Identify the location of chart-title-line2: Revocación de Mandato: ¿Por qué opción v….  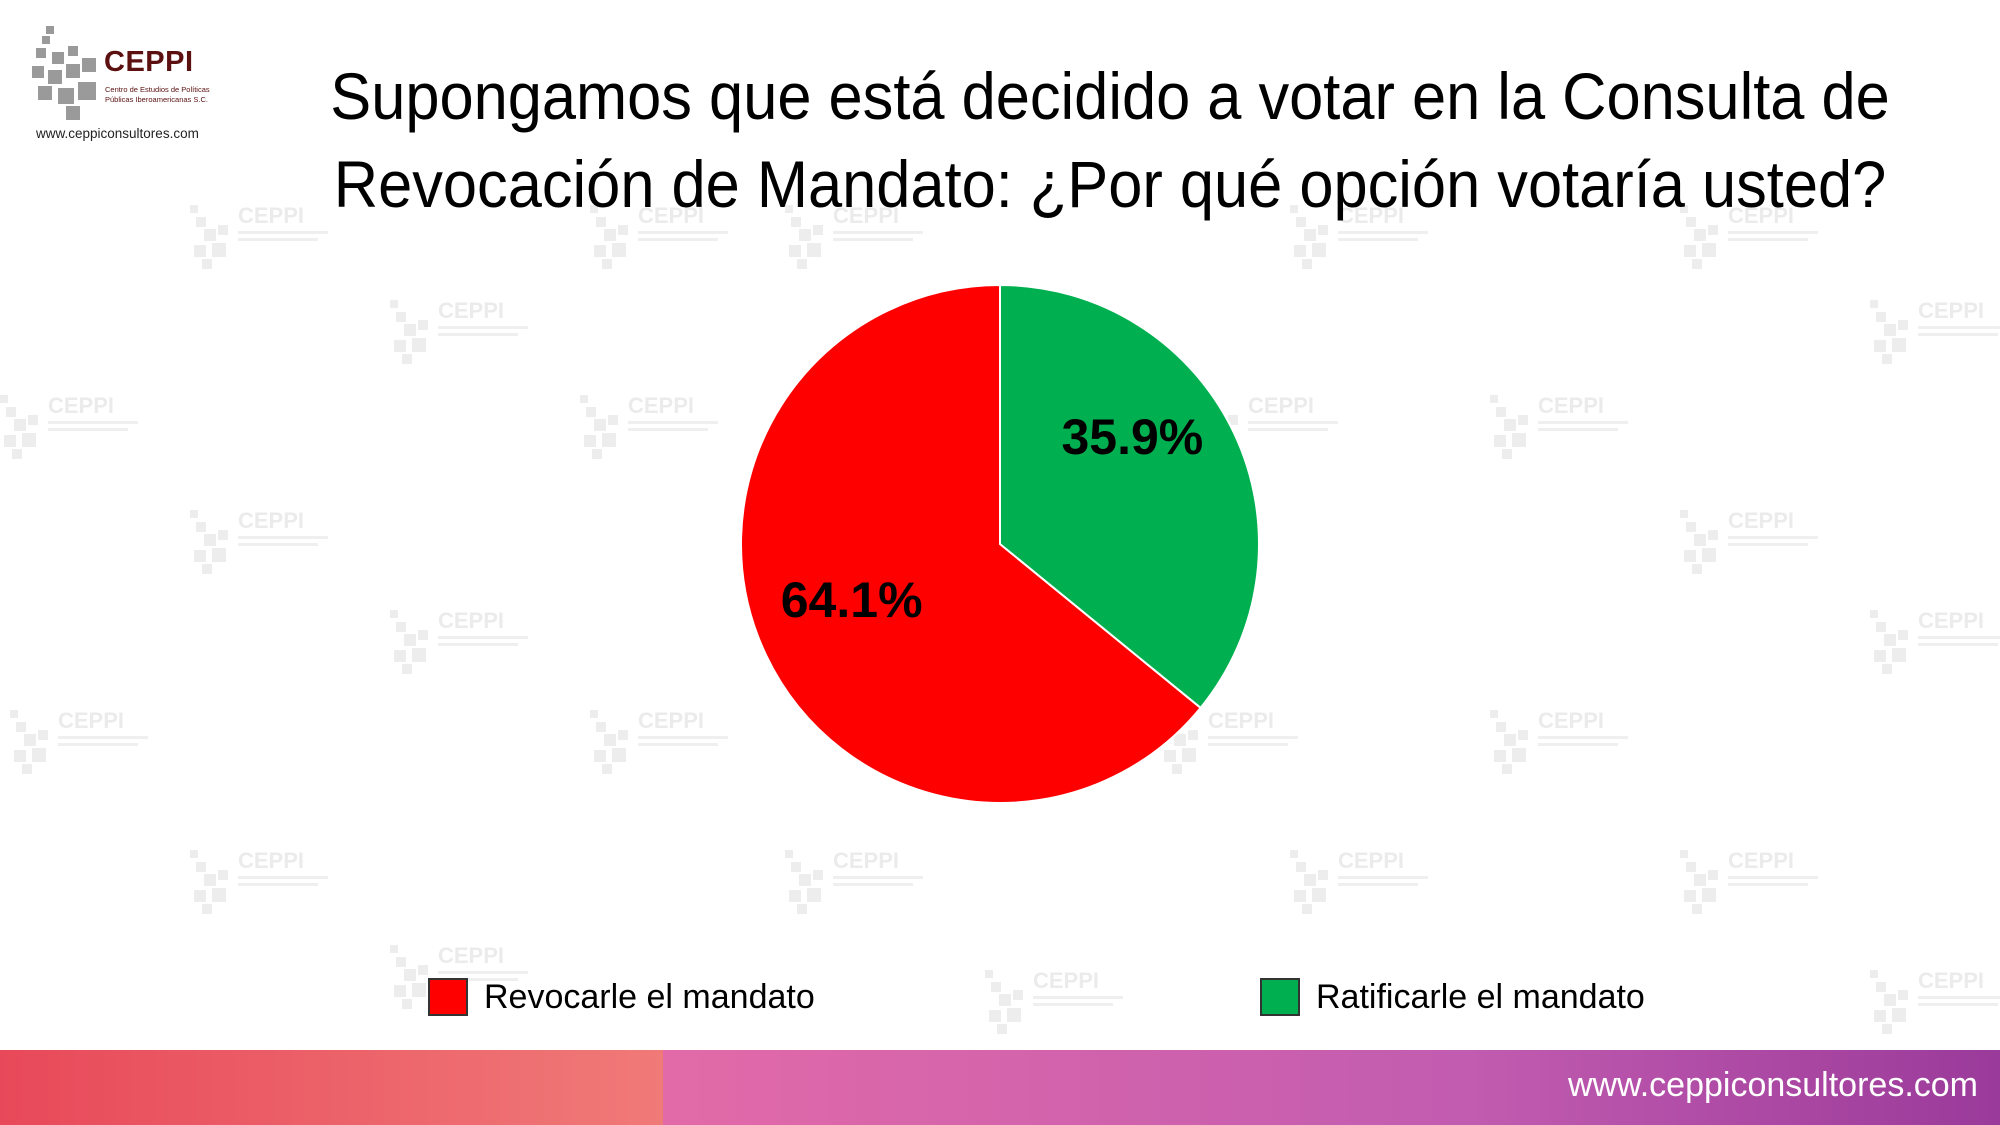
(1110, 184).